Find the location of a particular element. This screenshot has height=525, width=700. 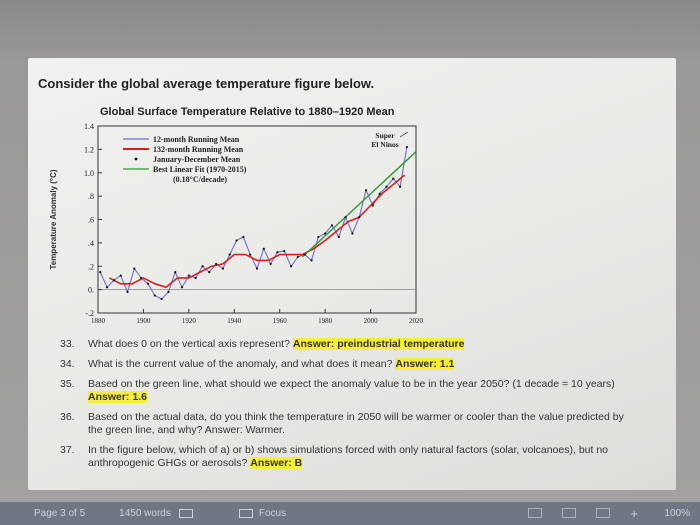

word-count: 1450 words is located at coordinates (159, 513).